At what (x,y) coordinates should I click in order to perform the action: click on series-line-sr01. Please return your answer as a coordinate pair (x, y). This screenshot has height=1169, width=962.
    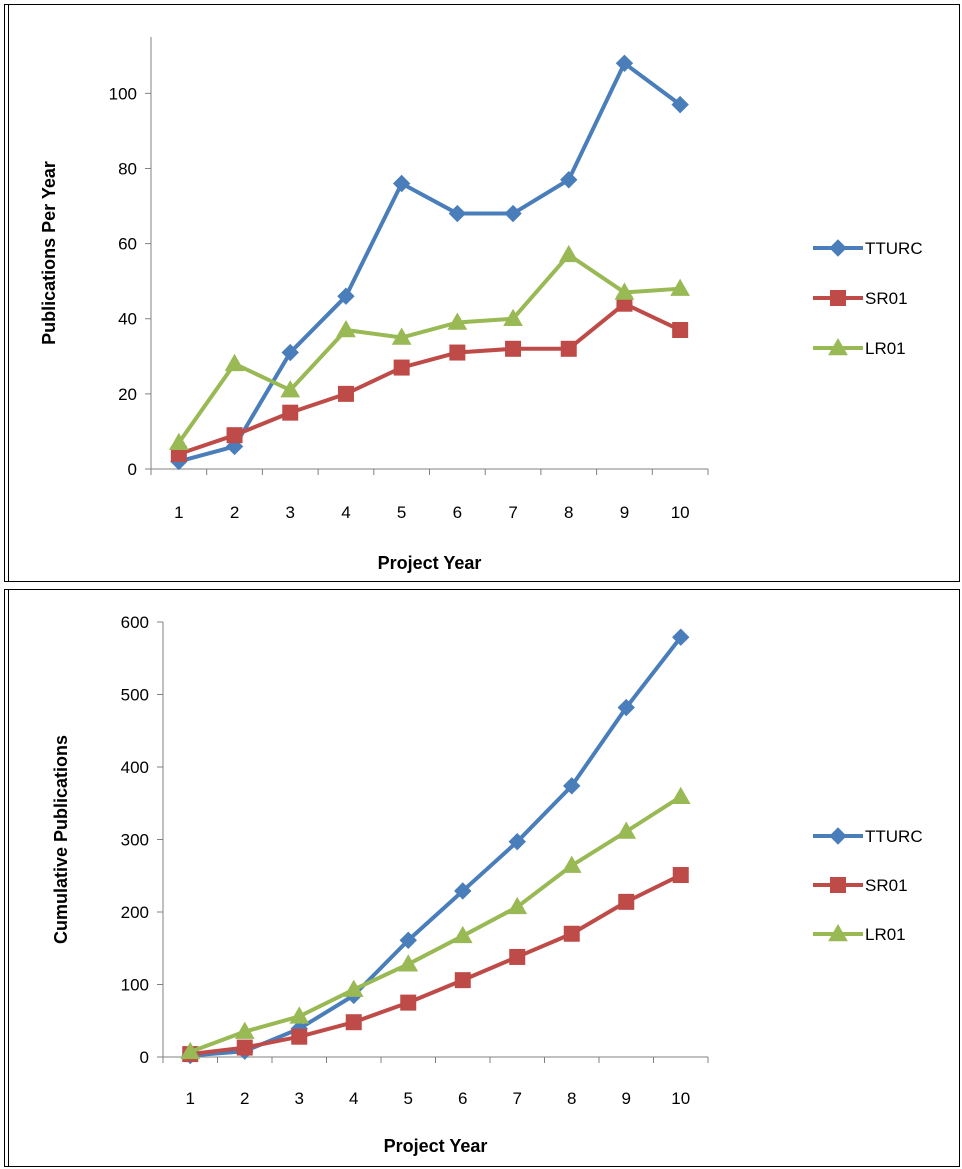
    Looking at the image, I should click on (429, 379).